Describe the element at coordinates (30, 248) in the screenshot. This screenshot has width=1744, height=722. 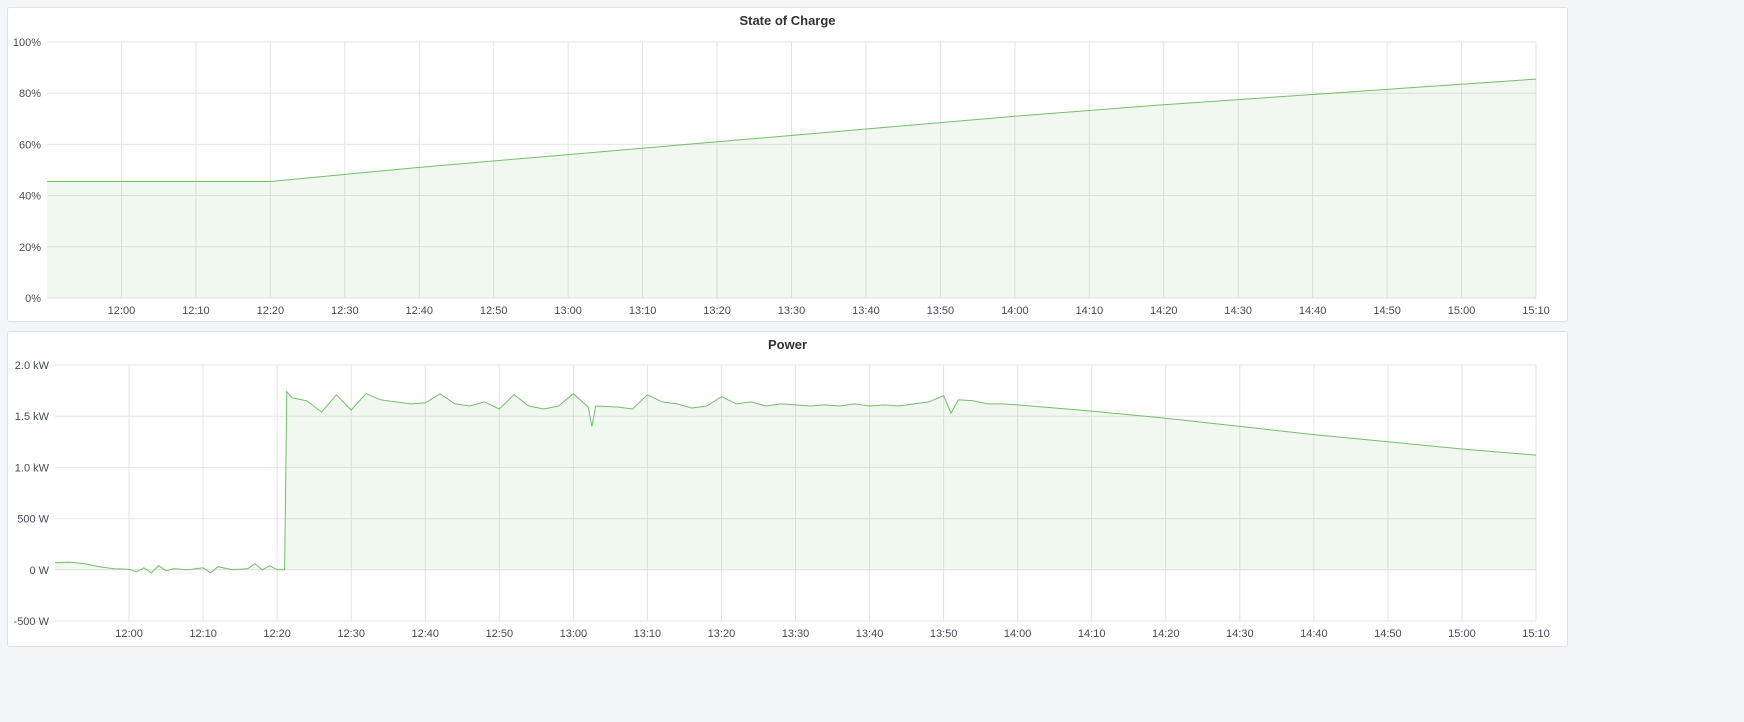
I see `y-tick-label: 20%` at that location.